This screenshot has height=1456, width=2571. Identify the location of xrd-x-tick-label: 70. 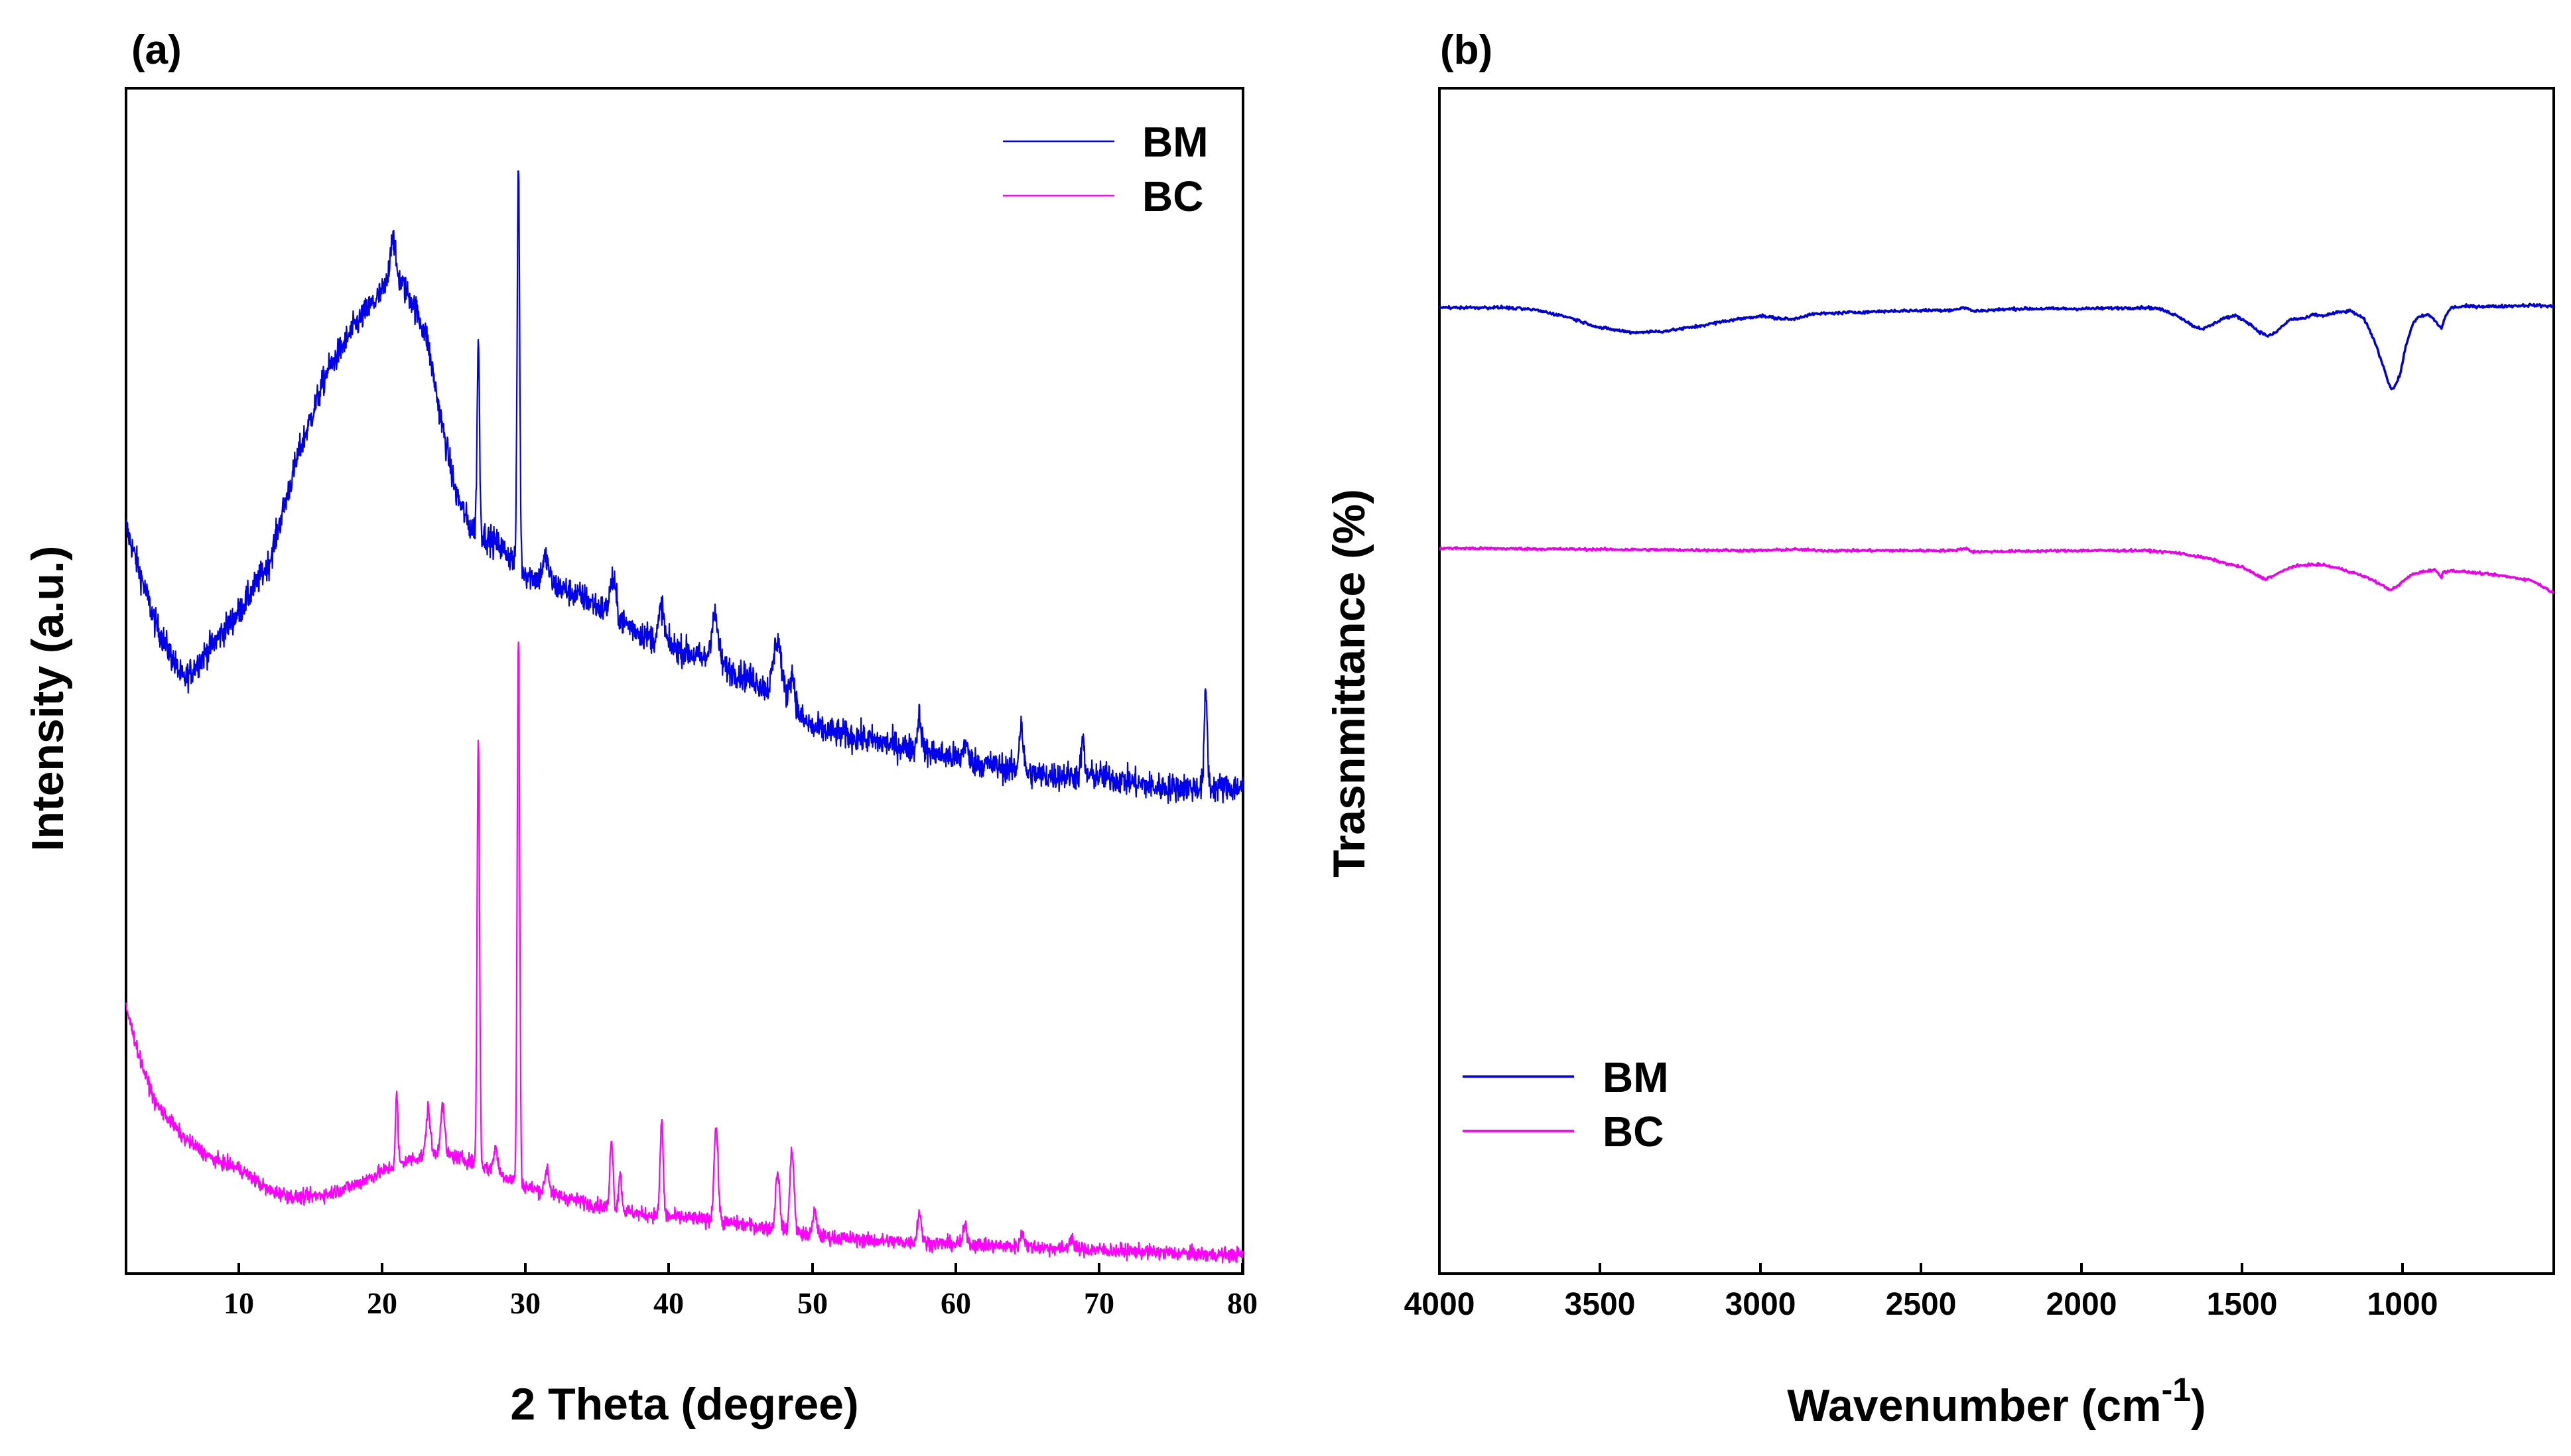
(1099, 1303).